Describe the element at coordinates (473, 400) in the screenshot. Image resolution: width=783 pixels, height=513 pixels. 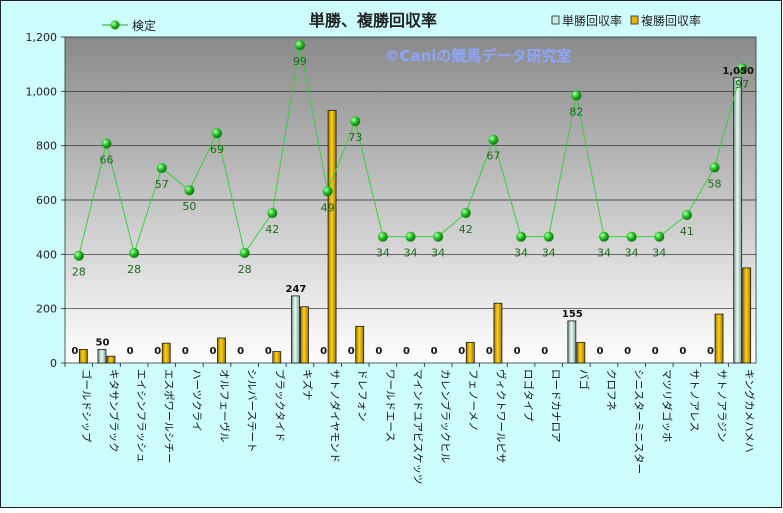
I see `x-category-label: フェノーメノ` at that location.